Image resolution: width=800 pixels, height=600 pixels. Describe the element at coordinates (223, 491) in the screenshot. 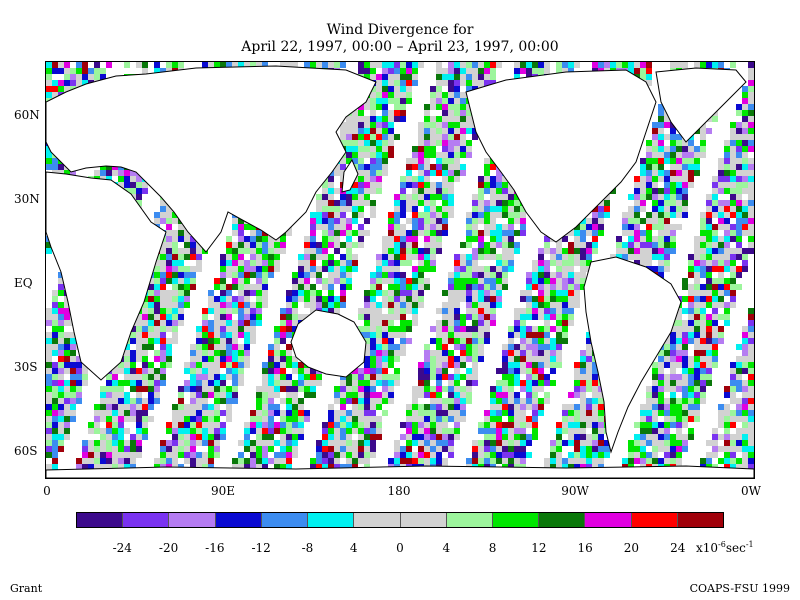

I see `lon-label-90e: 90E` at that location.